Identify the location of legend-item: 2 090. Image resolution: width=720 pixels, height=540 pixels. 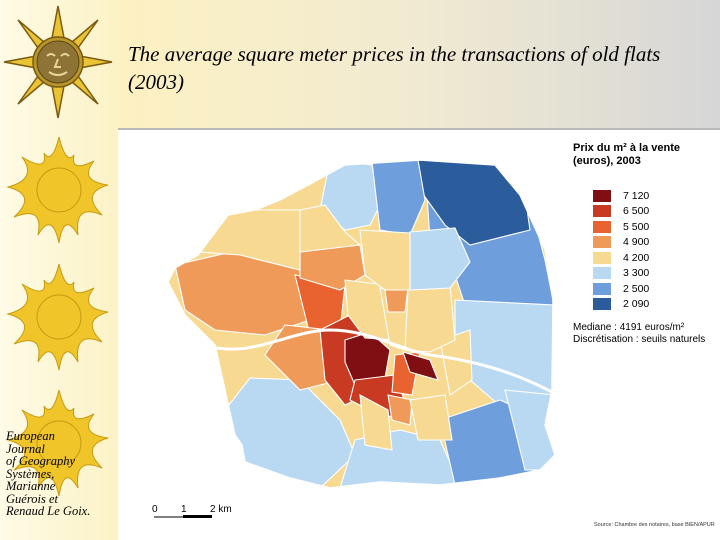
(643, 305).